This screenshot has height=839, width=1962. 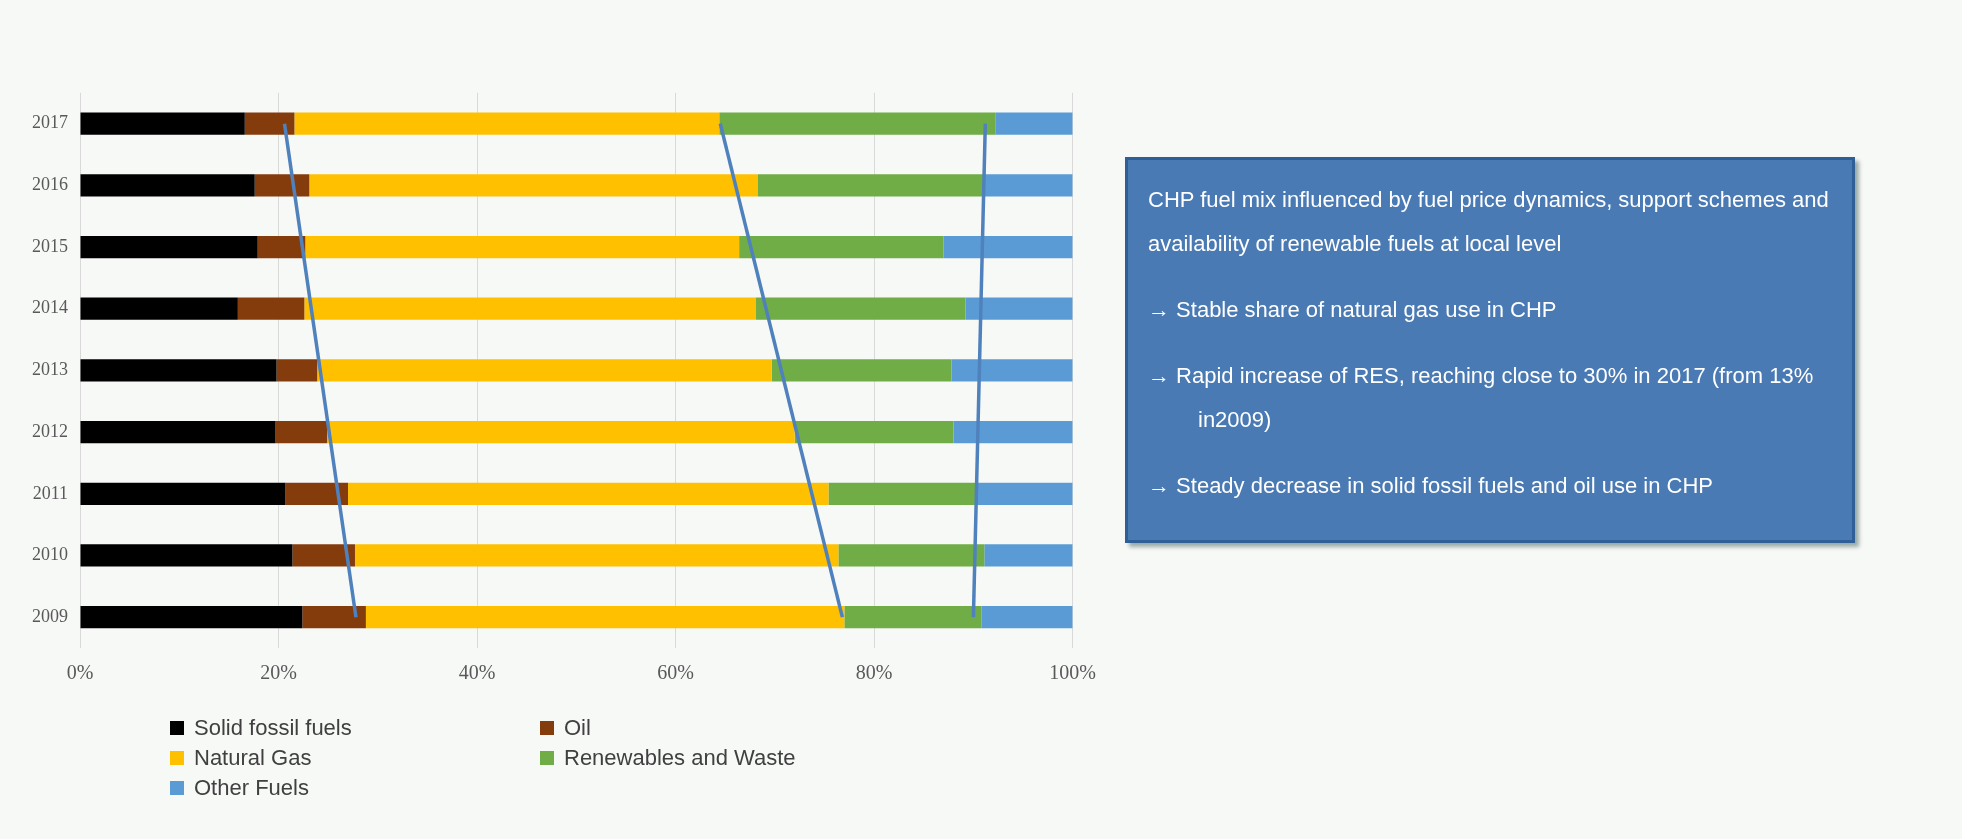 What do you see at coordinates (577, 728) in the screenshot?
I see `legend-label: Oil` at bounding box center [577, 728].